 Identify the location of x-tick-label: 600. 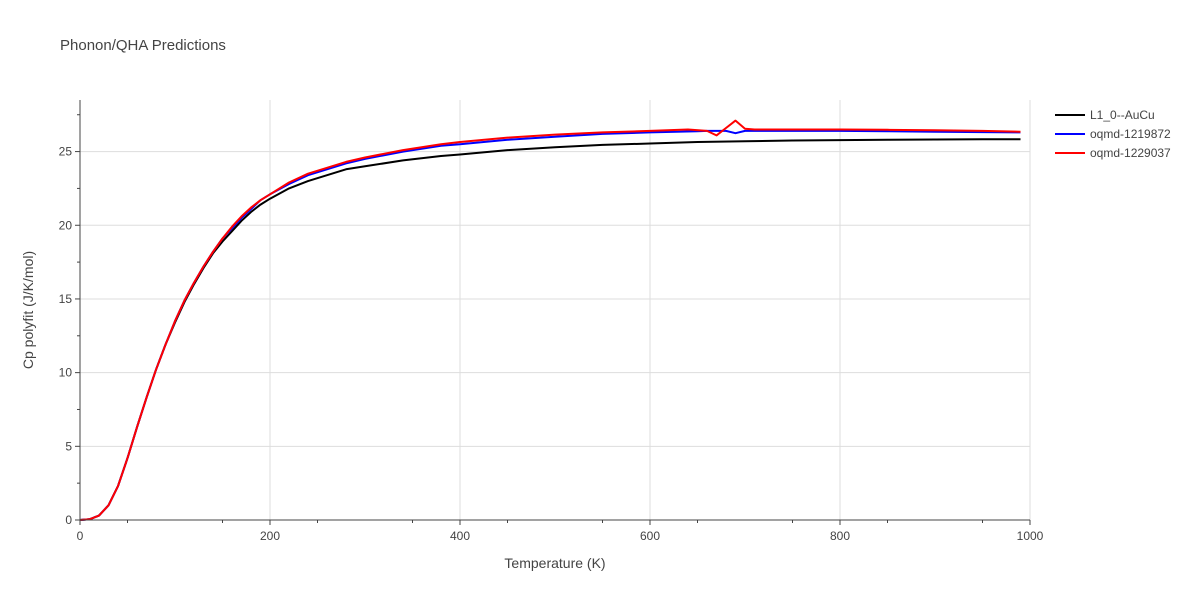
(650, 536).